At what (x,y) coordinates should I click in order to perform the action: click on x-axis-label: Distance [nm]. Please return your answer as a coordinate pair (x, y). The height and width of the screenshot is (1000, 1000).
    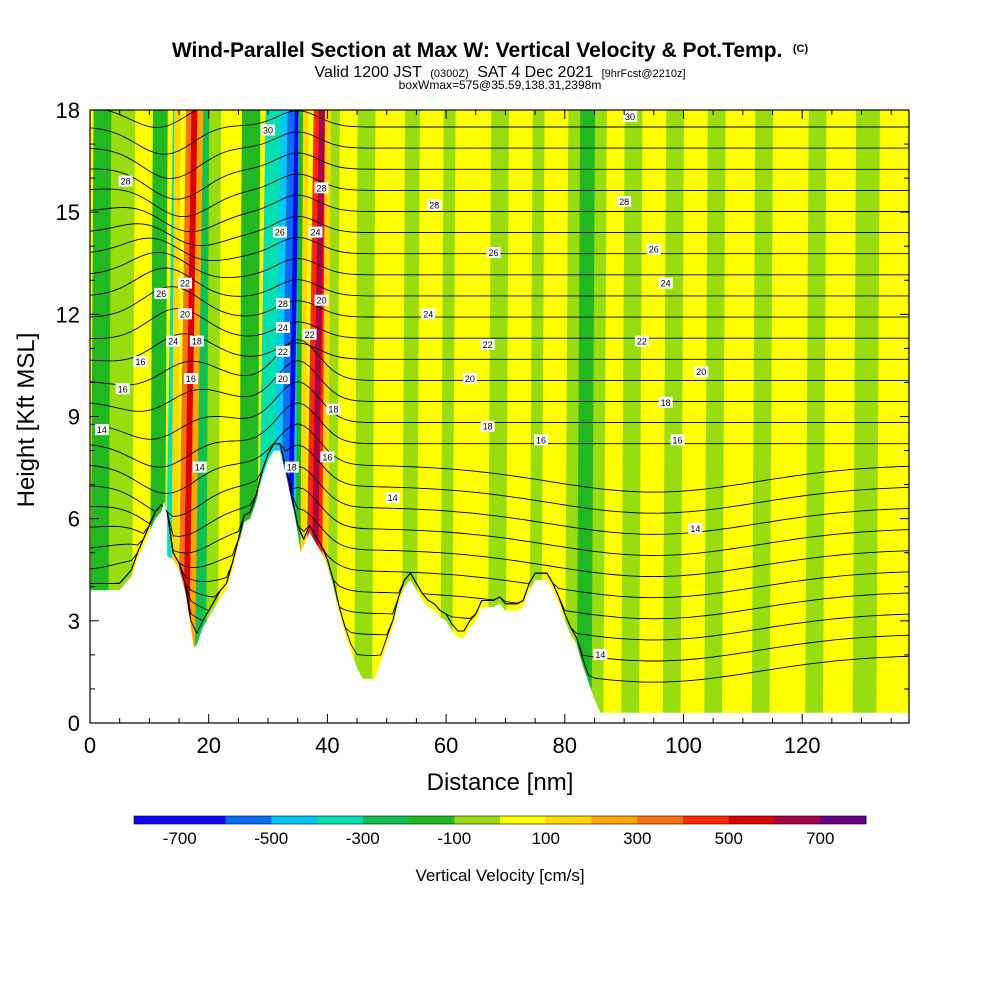
    Looking at the image, I should click on (500, 782).